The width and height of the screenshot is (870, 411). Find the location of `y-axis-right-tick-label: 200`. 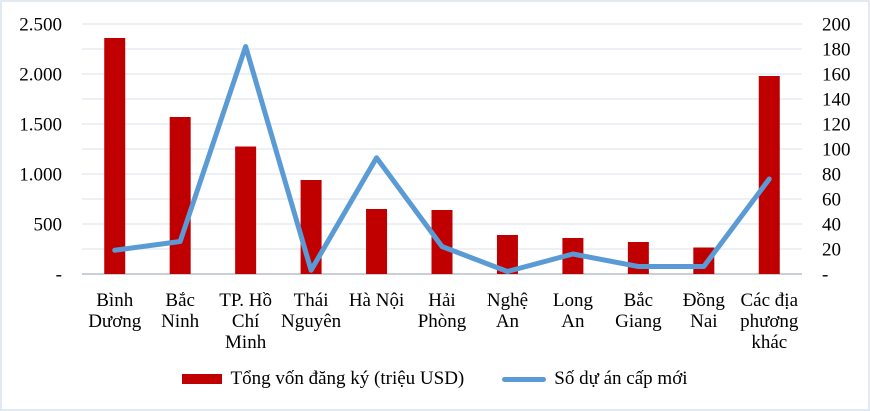

y-axis-right-tick-label: 200 is located at coordinates (836, 25).